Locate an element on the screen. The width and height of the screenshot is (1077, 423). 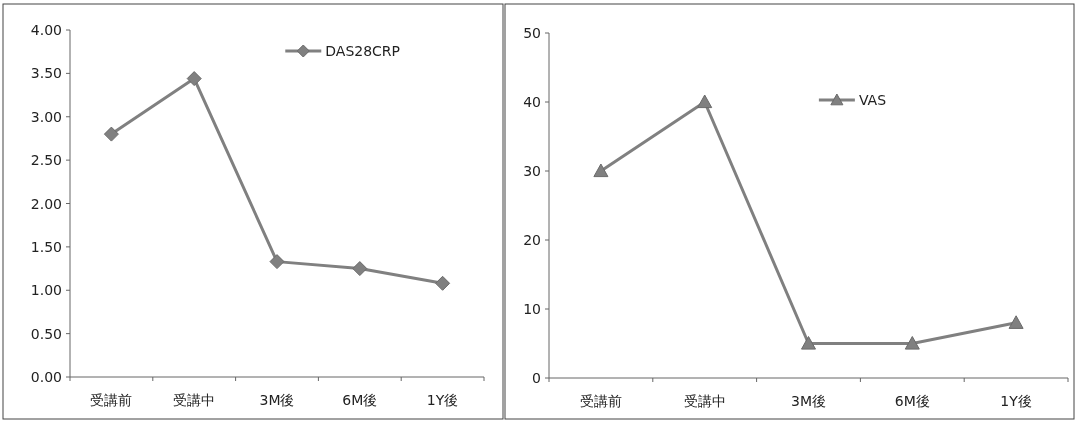
y-tick-label: 3.50 is located at coordinates (46, 73).